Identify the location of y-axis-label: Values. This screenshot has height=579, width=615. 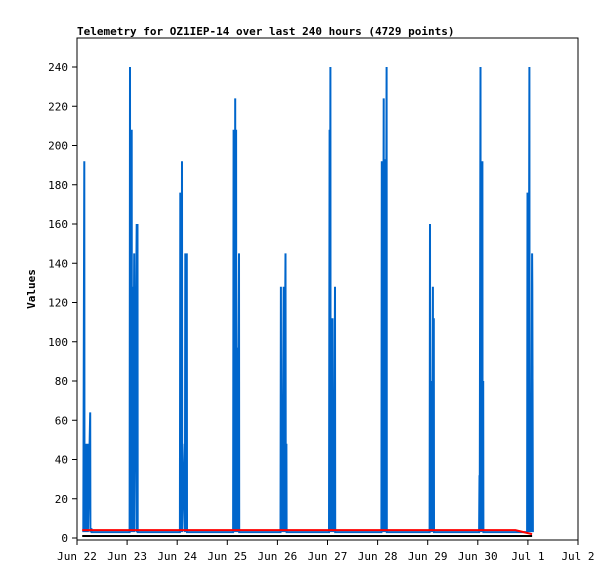
(31, 289).